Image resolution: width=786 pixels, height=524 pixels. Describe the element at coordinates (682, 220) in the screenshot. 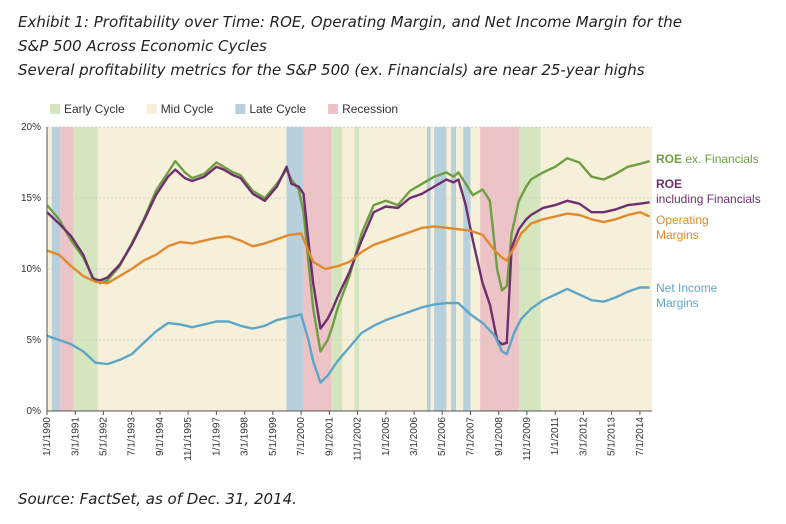

I see `series-label-operating-margins-line1: Operating` at that location.